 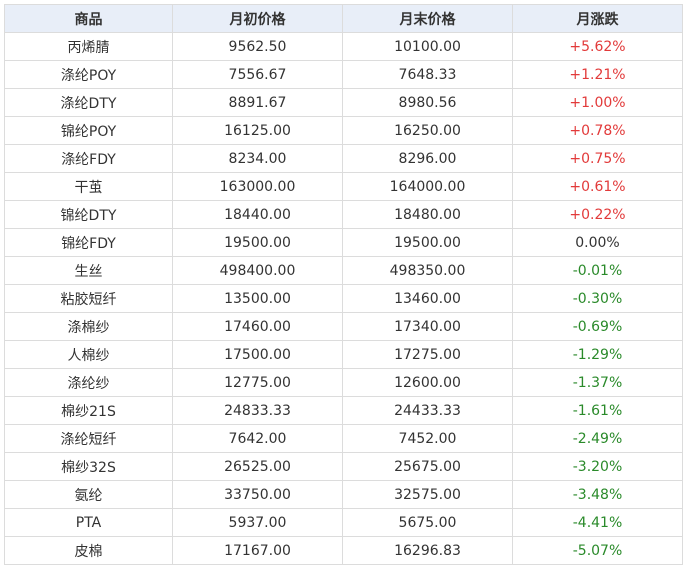 What do you see at coordinates (88, 242) in the screenshot?
I see `cell-commodity: 锦纶FDY` at bounding box center [88, 242].